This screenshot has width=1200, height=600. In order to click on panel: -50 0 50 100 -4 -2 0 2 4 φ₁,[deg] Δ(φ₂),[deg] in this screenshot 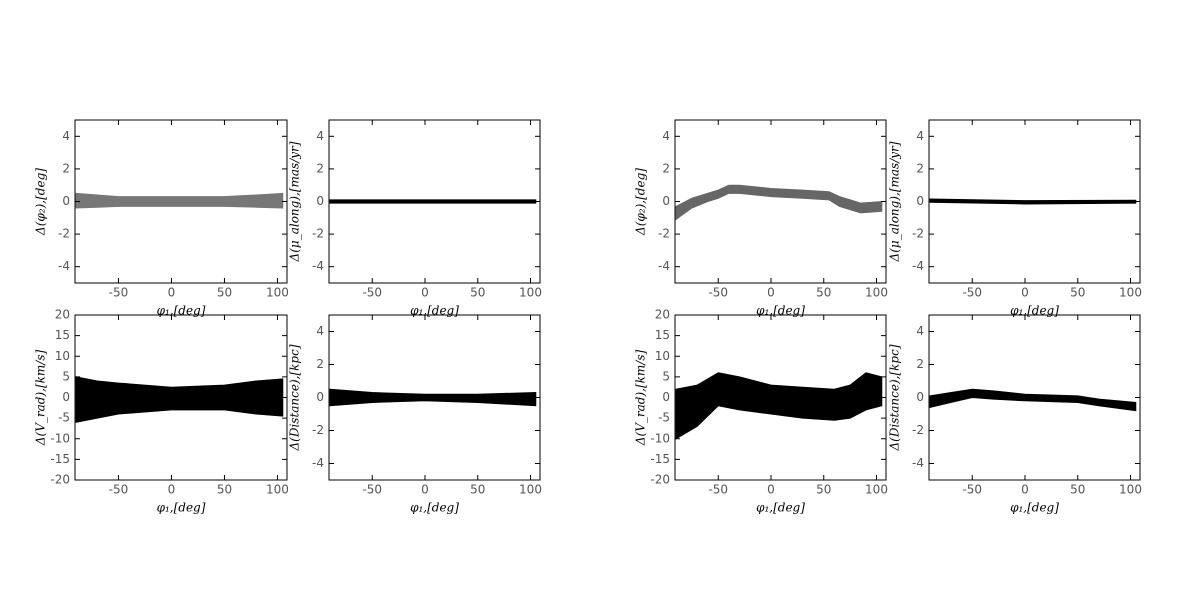, I will do `click(161, 218)`.